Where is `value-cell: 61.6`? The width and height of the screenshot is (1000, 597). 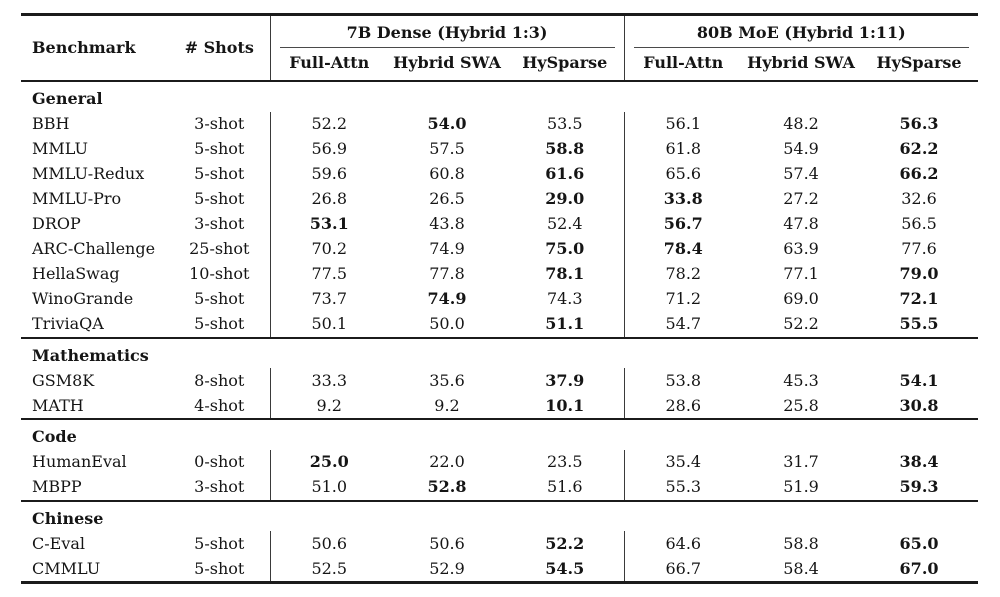 value-cell: 61.6 is located at coordinates (565, 173).